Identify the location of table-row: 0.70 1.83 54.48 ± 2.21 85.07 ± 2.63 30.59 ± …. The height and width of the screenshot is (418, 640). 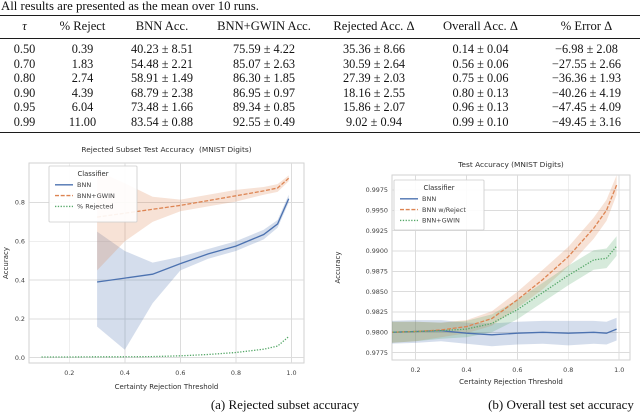
(320, 64).